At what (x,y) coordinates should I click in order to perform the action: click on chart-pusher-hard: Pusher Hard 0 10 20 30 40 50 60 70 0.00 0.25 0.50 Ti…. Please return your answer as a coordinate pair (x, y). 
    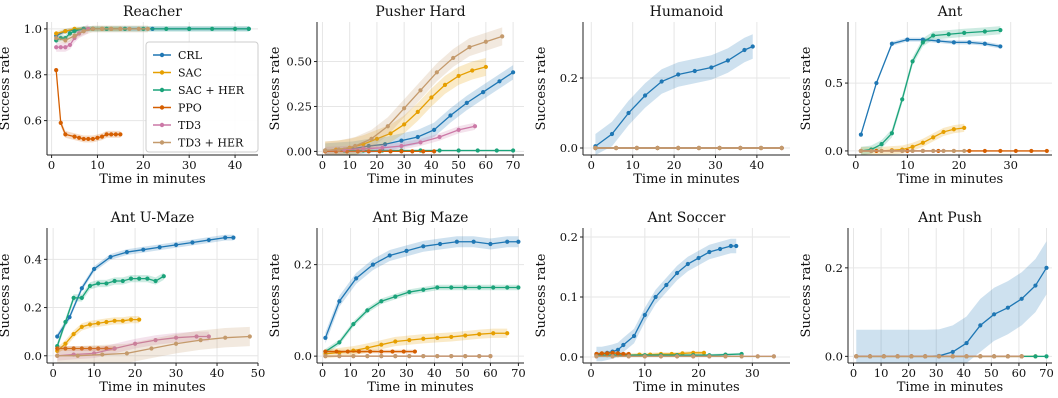
    Looking at the image, I should click on (396, 95).